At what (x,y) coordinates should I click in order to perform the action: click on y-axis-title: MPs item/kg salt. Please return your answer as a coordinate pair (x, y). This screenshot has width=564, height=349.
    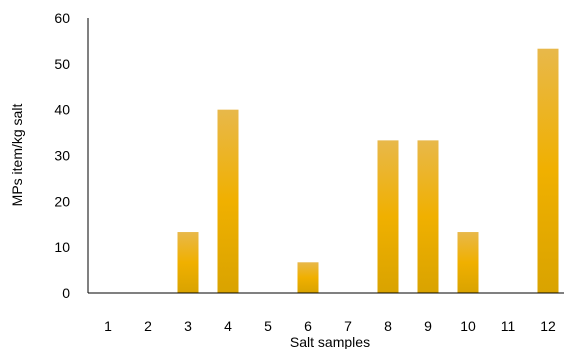
    Looking at the image, I should click on (17, 155).